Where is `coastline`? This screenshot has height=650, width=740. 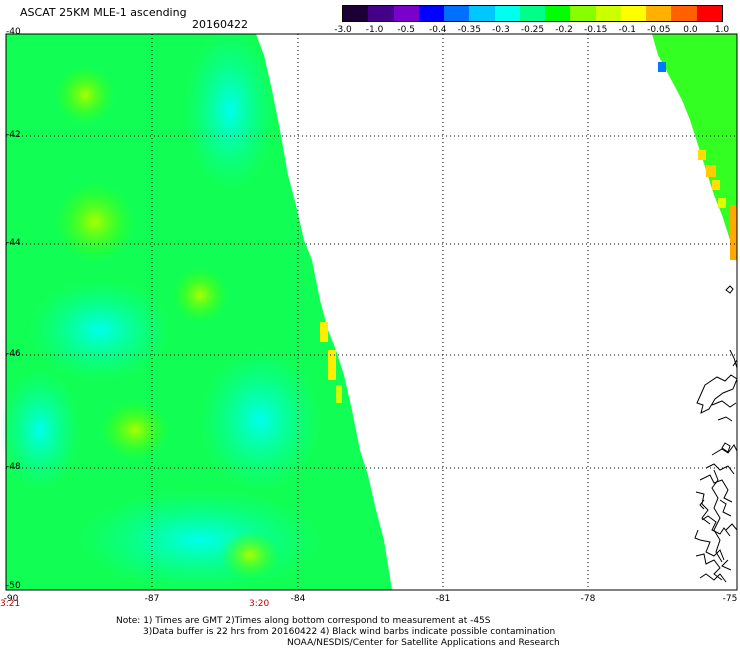 coastline is located at coordinates (716, 434).